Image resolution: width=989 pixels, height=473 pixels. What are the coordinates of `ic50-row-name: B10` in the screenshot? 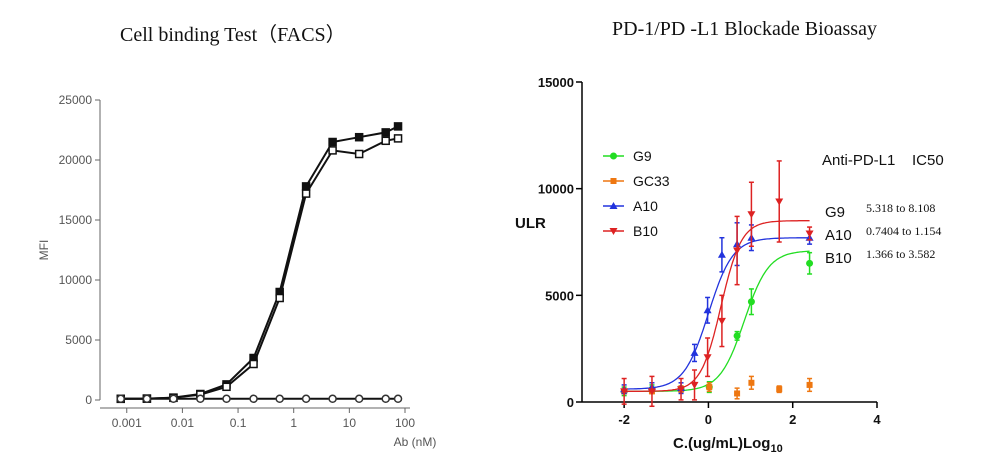 It's located at (838, 258).